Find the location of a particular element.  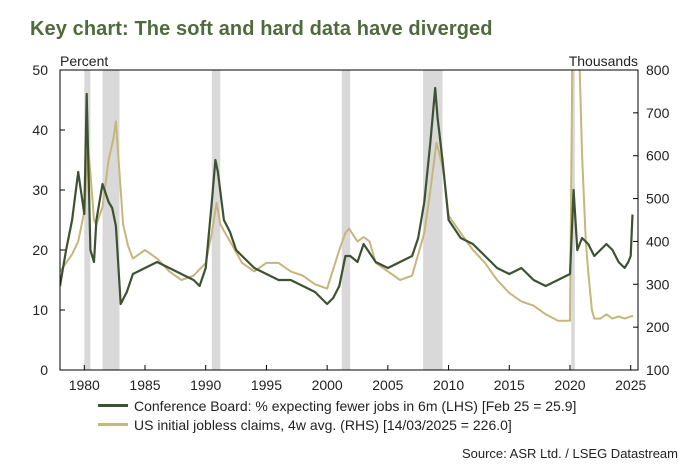

x-tick-label: 2000 is located at coordinates (327, 385).